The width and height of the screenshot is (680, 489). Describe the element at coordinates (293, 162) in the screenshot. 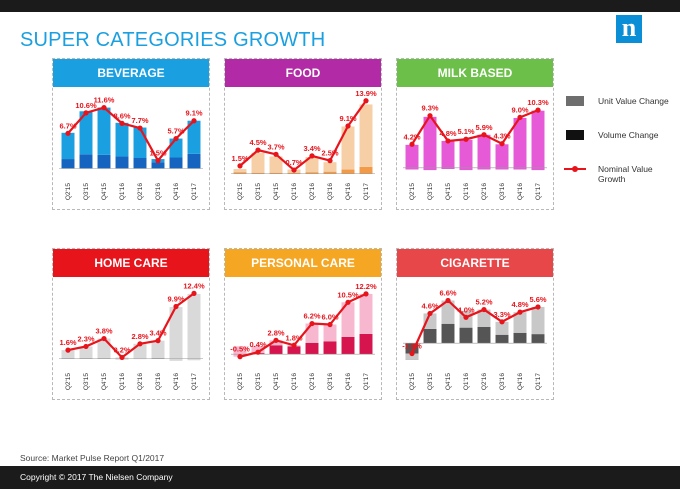

I see `data-label: 0.7%` at that location.